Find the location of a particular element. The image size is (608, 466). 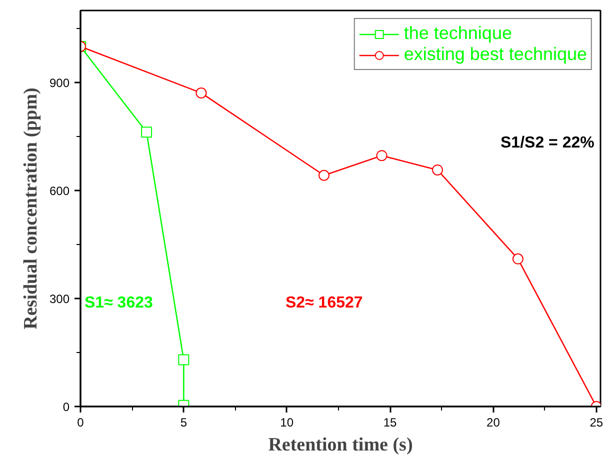

y-tick-label: 300 is located at coordinates (59, 299).